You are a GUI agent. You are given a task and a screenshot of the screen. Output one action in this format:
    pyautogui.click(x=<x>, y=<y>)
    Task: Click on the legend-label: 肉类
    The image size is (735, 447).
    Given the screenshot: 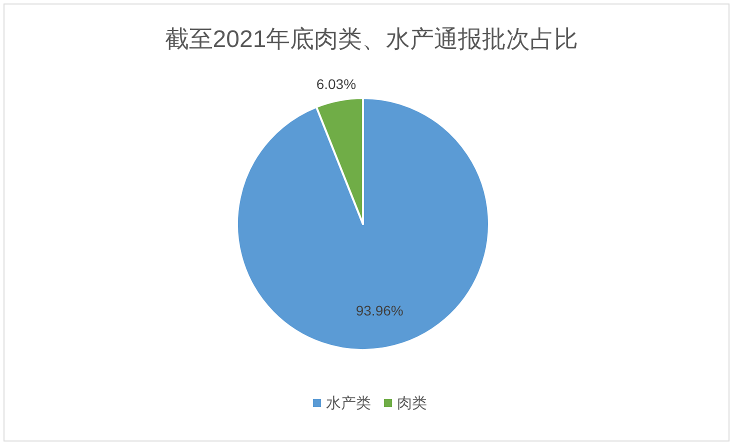 What is the action you would take?
    pyautogui.click(x=412, y=403)
    